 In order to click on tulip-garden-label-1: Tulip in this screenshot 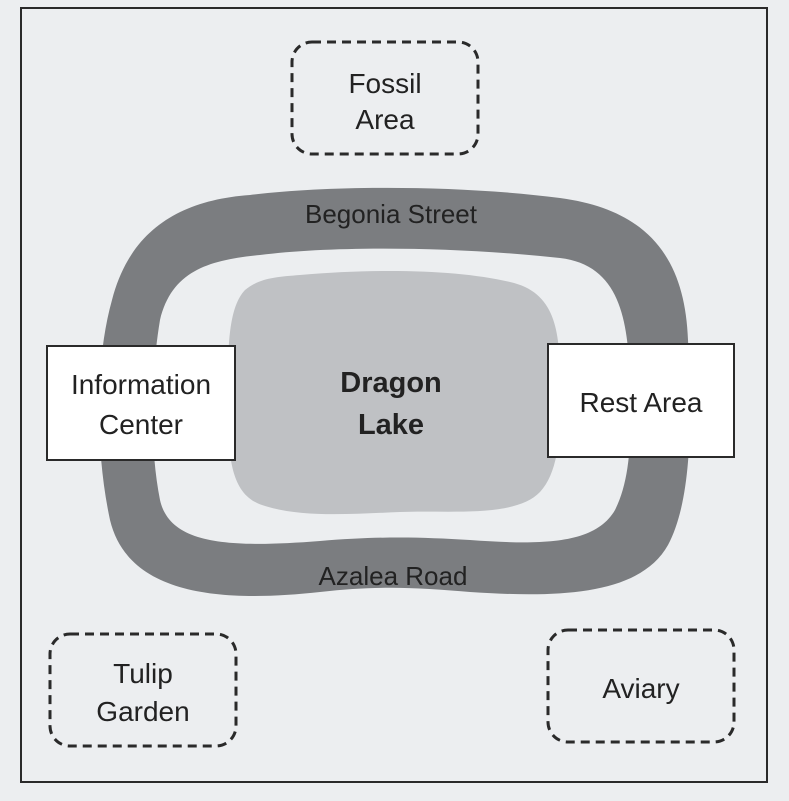, I will do `click(143, 673)`.